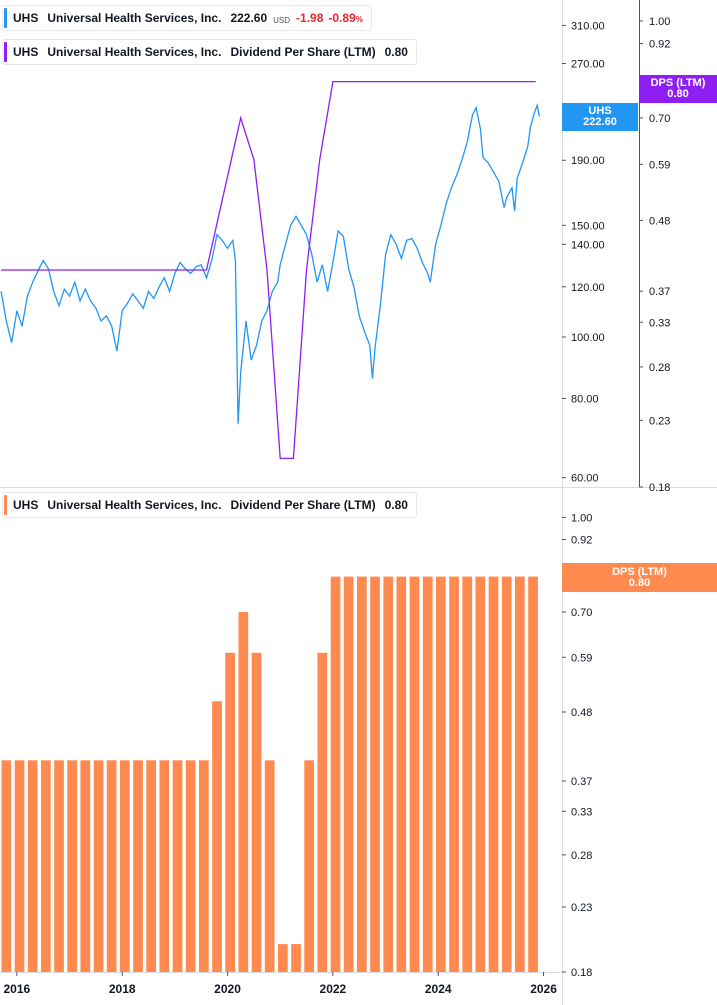  Describe the element at coordinates (581, 713) in the screenshot. I see `dps-bottom-axis-label: 0.48` at that location.